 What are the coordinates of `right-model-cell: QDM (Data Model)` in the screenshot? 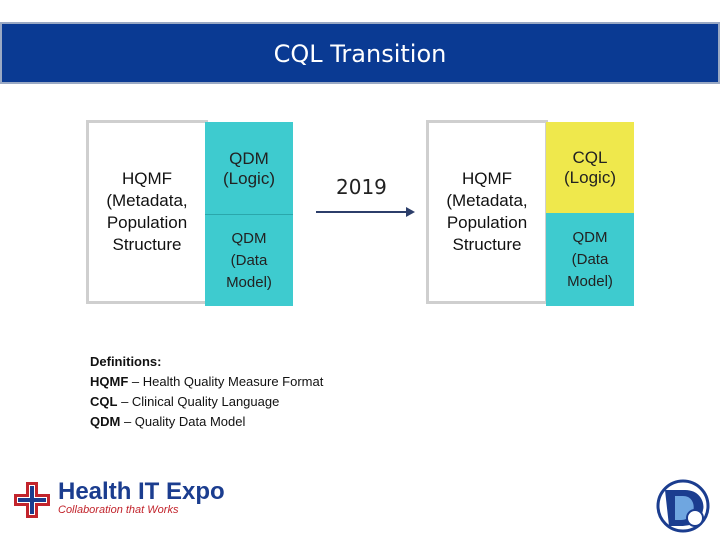 It's located at (590, 259).